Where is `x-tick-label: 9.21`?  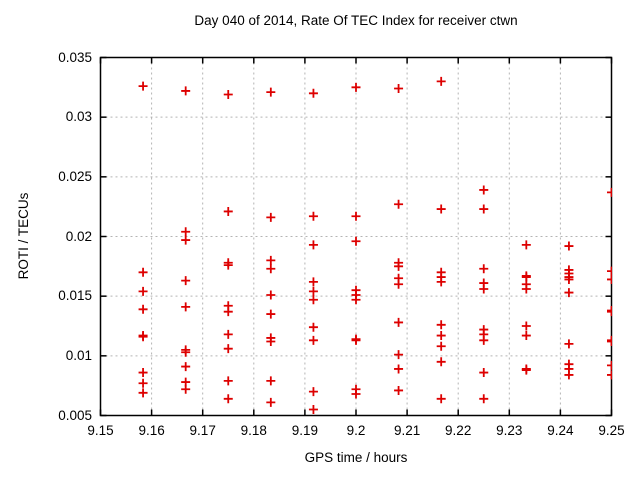 x-tick-label: 9.21 is located at coordinates (407, 430).